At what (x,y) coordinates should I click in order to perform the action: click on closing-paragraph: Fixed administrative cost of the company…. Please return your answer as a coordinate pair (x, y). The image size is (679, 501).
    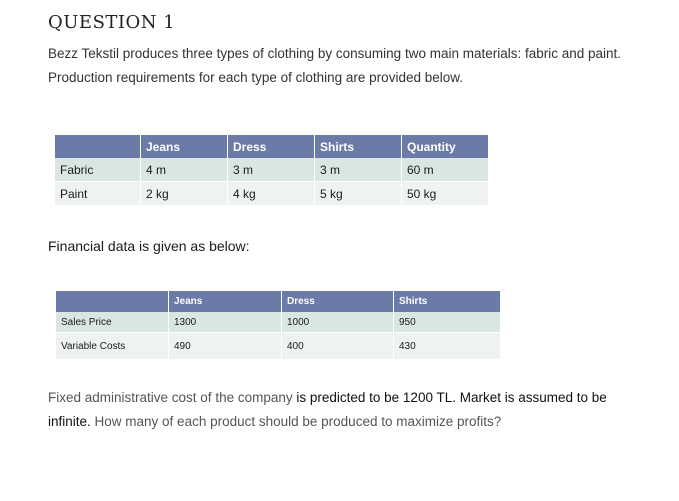
    Looking at the image, I should click on (343, 410).